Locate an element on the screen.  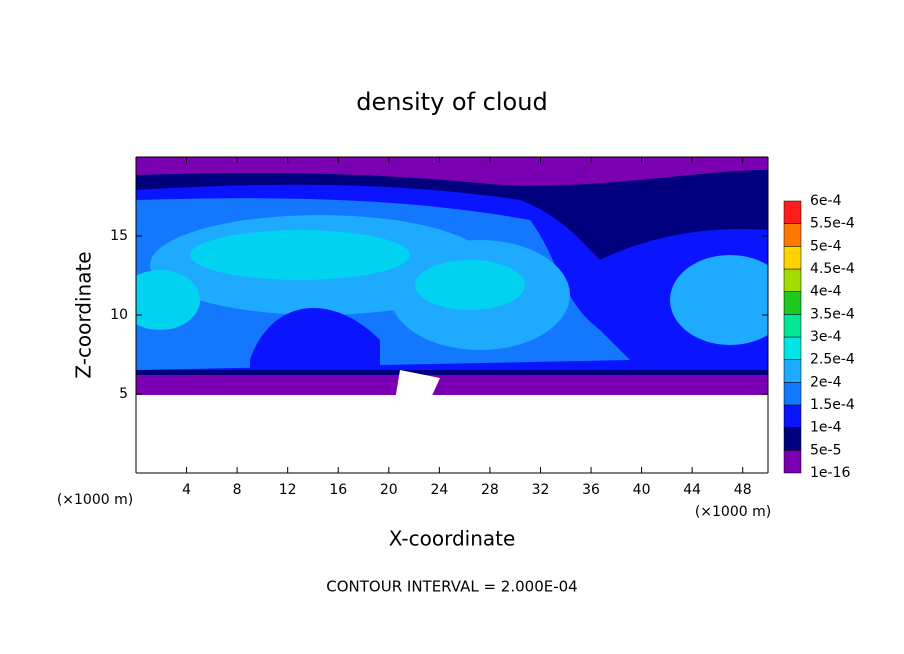
y-tick-label: 15 is located at coordinates (119, 236).